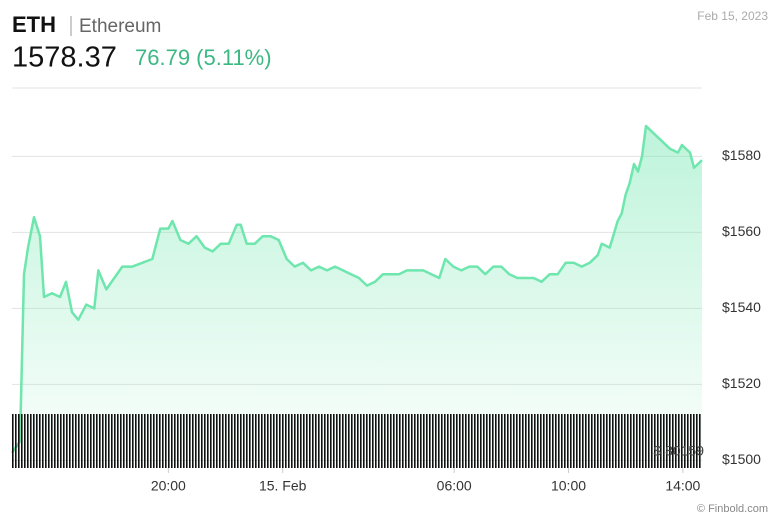  What do you see at coordinates (454, 486) in the screenshot?
I see `x-tick-label: 06:00` at bounding box center [454, 486].